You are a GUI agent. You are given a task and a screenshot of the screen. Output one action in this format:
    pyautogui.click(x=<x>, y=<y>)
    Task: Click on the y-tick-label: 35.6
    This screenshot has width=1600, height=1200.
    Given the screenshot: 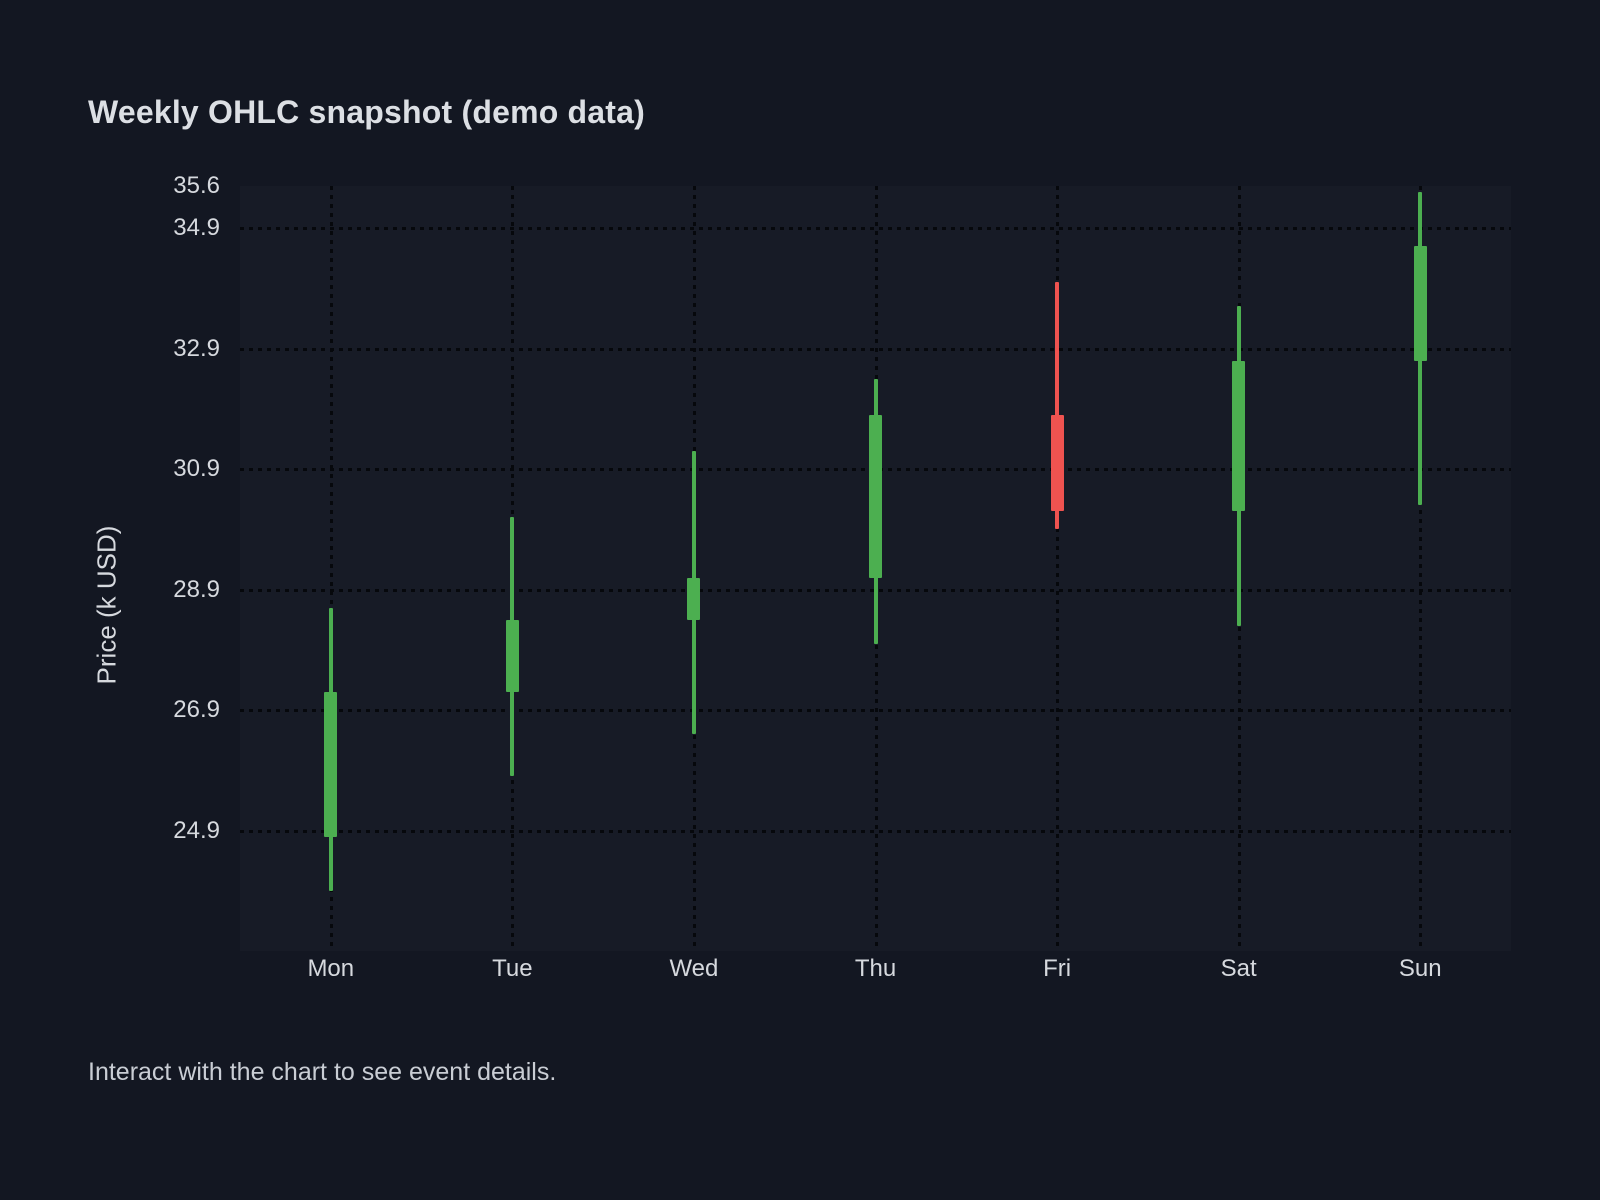 What is the action you would take?
    pyautogui.click(x=196, y=185)
    